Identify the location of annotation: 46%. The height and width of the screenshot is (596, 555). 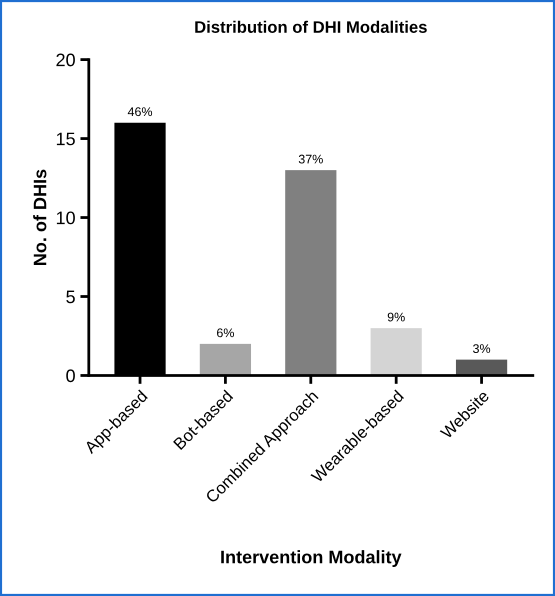
(140, 111).